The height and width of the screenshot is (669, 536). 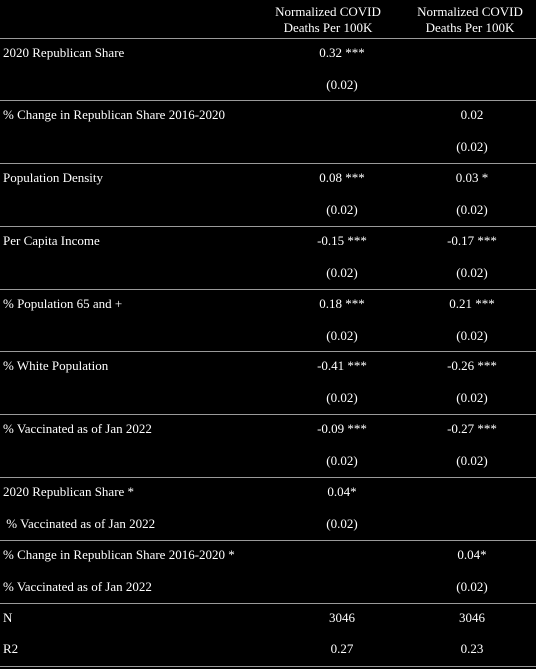 What do you see at coordinates (64, 52) in the screenshot?
I see `row-label: 2020 Republican Share` at bounding box center [64, 52].